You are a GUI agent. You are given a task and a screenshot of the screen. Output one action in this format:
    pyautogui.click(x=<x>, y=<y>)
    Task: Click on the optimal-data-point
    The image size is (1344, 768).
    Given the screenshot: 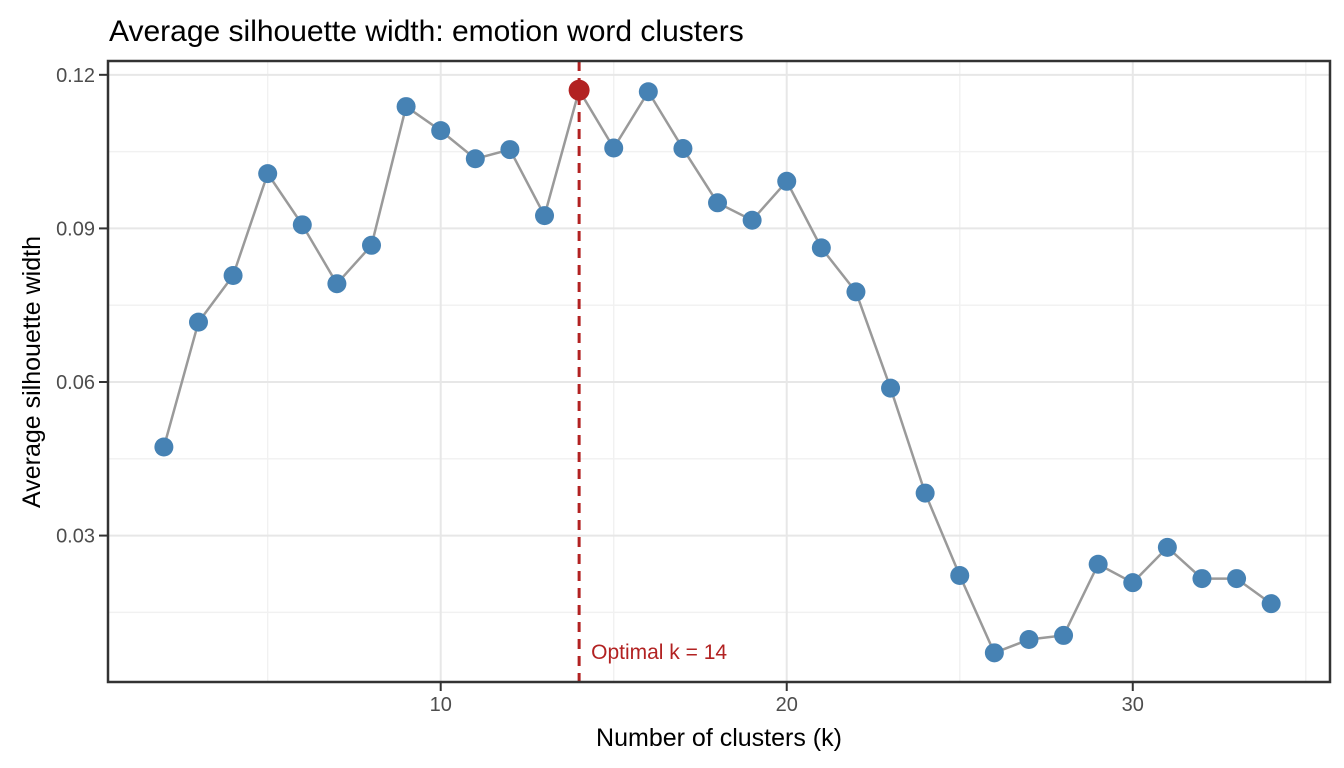 What is the action you would take?
    pyautogui.click(x=579, y=90)
    